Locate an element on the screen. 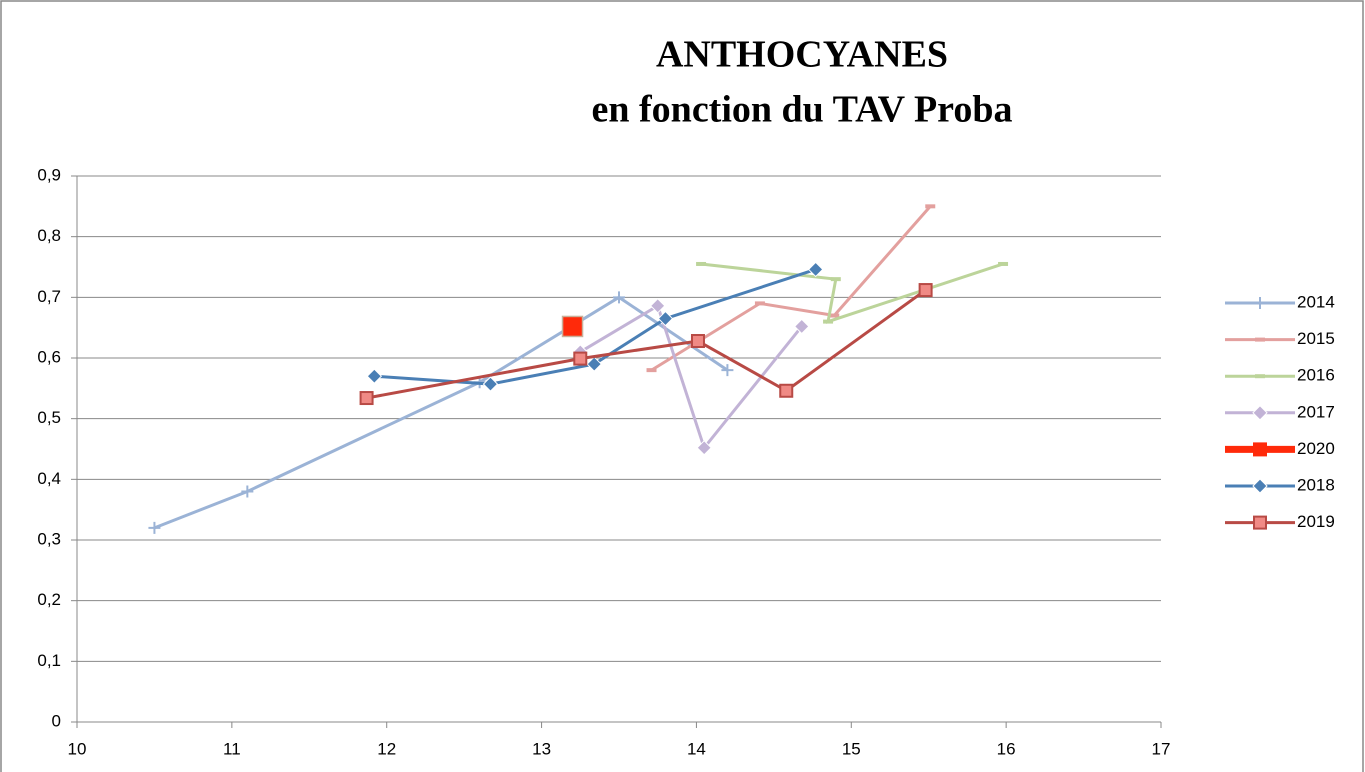 Image resolution: width=1365 pixels, height=772 pixels. x-tick-label: 14 is located at coordinates (696, 748).